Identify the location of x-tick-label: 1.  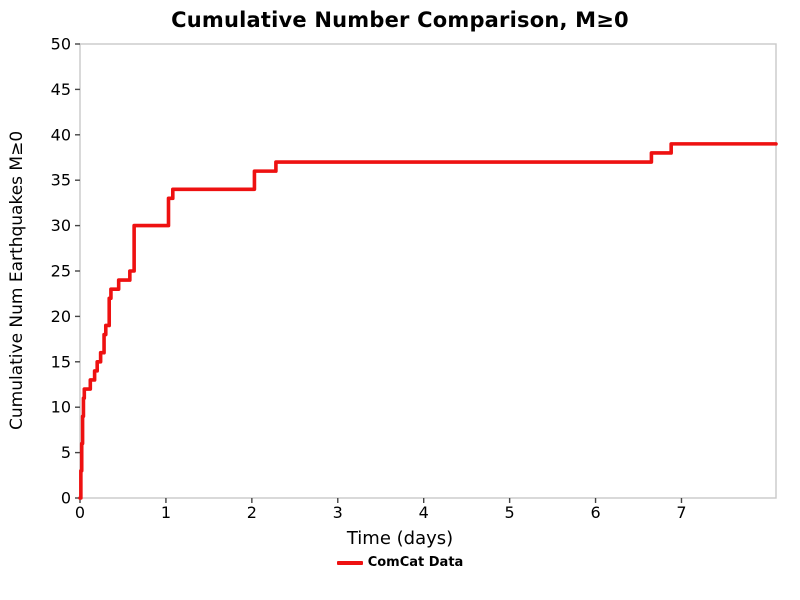
(166, 512).